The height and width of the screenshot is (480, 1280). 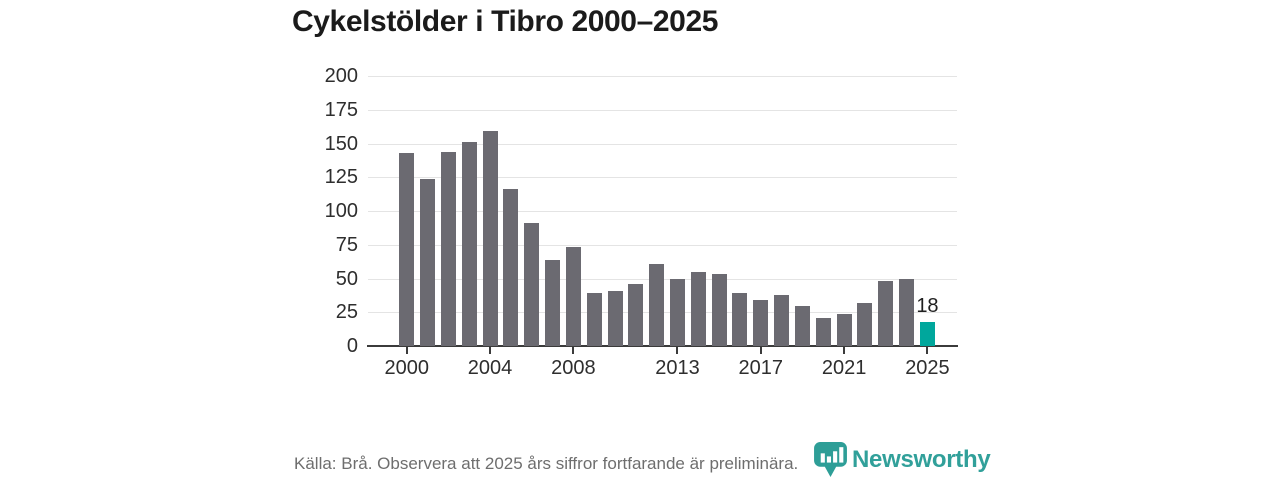 I want to click on x-axis-tick-label: 2013, so click(x=677, y=368).